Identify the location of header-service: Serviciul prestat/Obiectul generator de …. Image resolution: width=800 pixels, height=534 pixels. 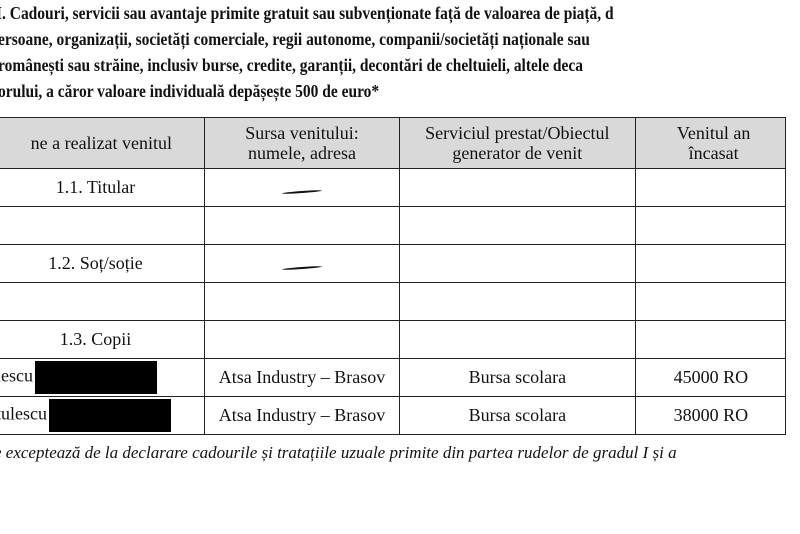
(517, 143).